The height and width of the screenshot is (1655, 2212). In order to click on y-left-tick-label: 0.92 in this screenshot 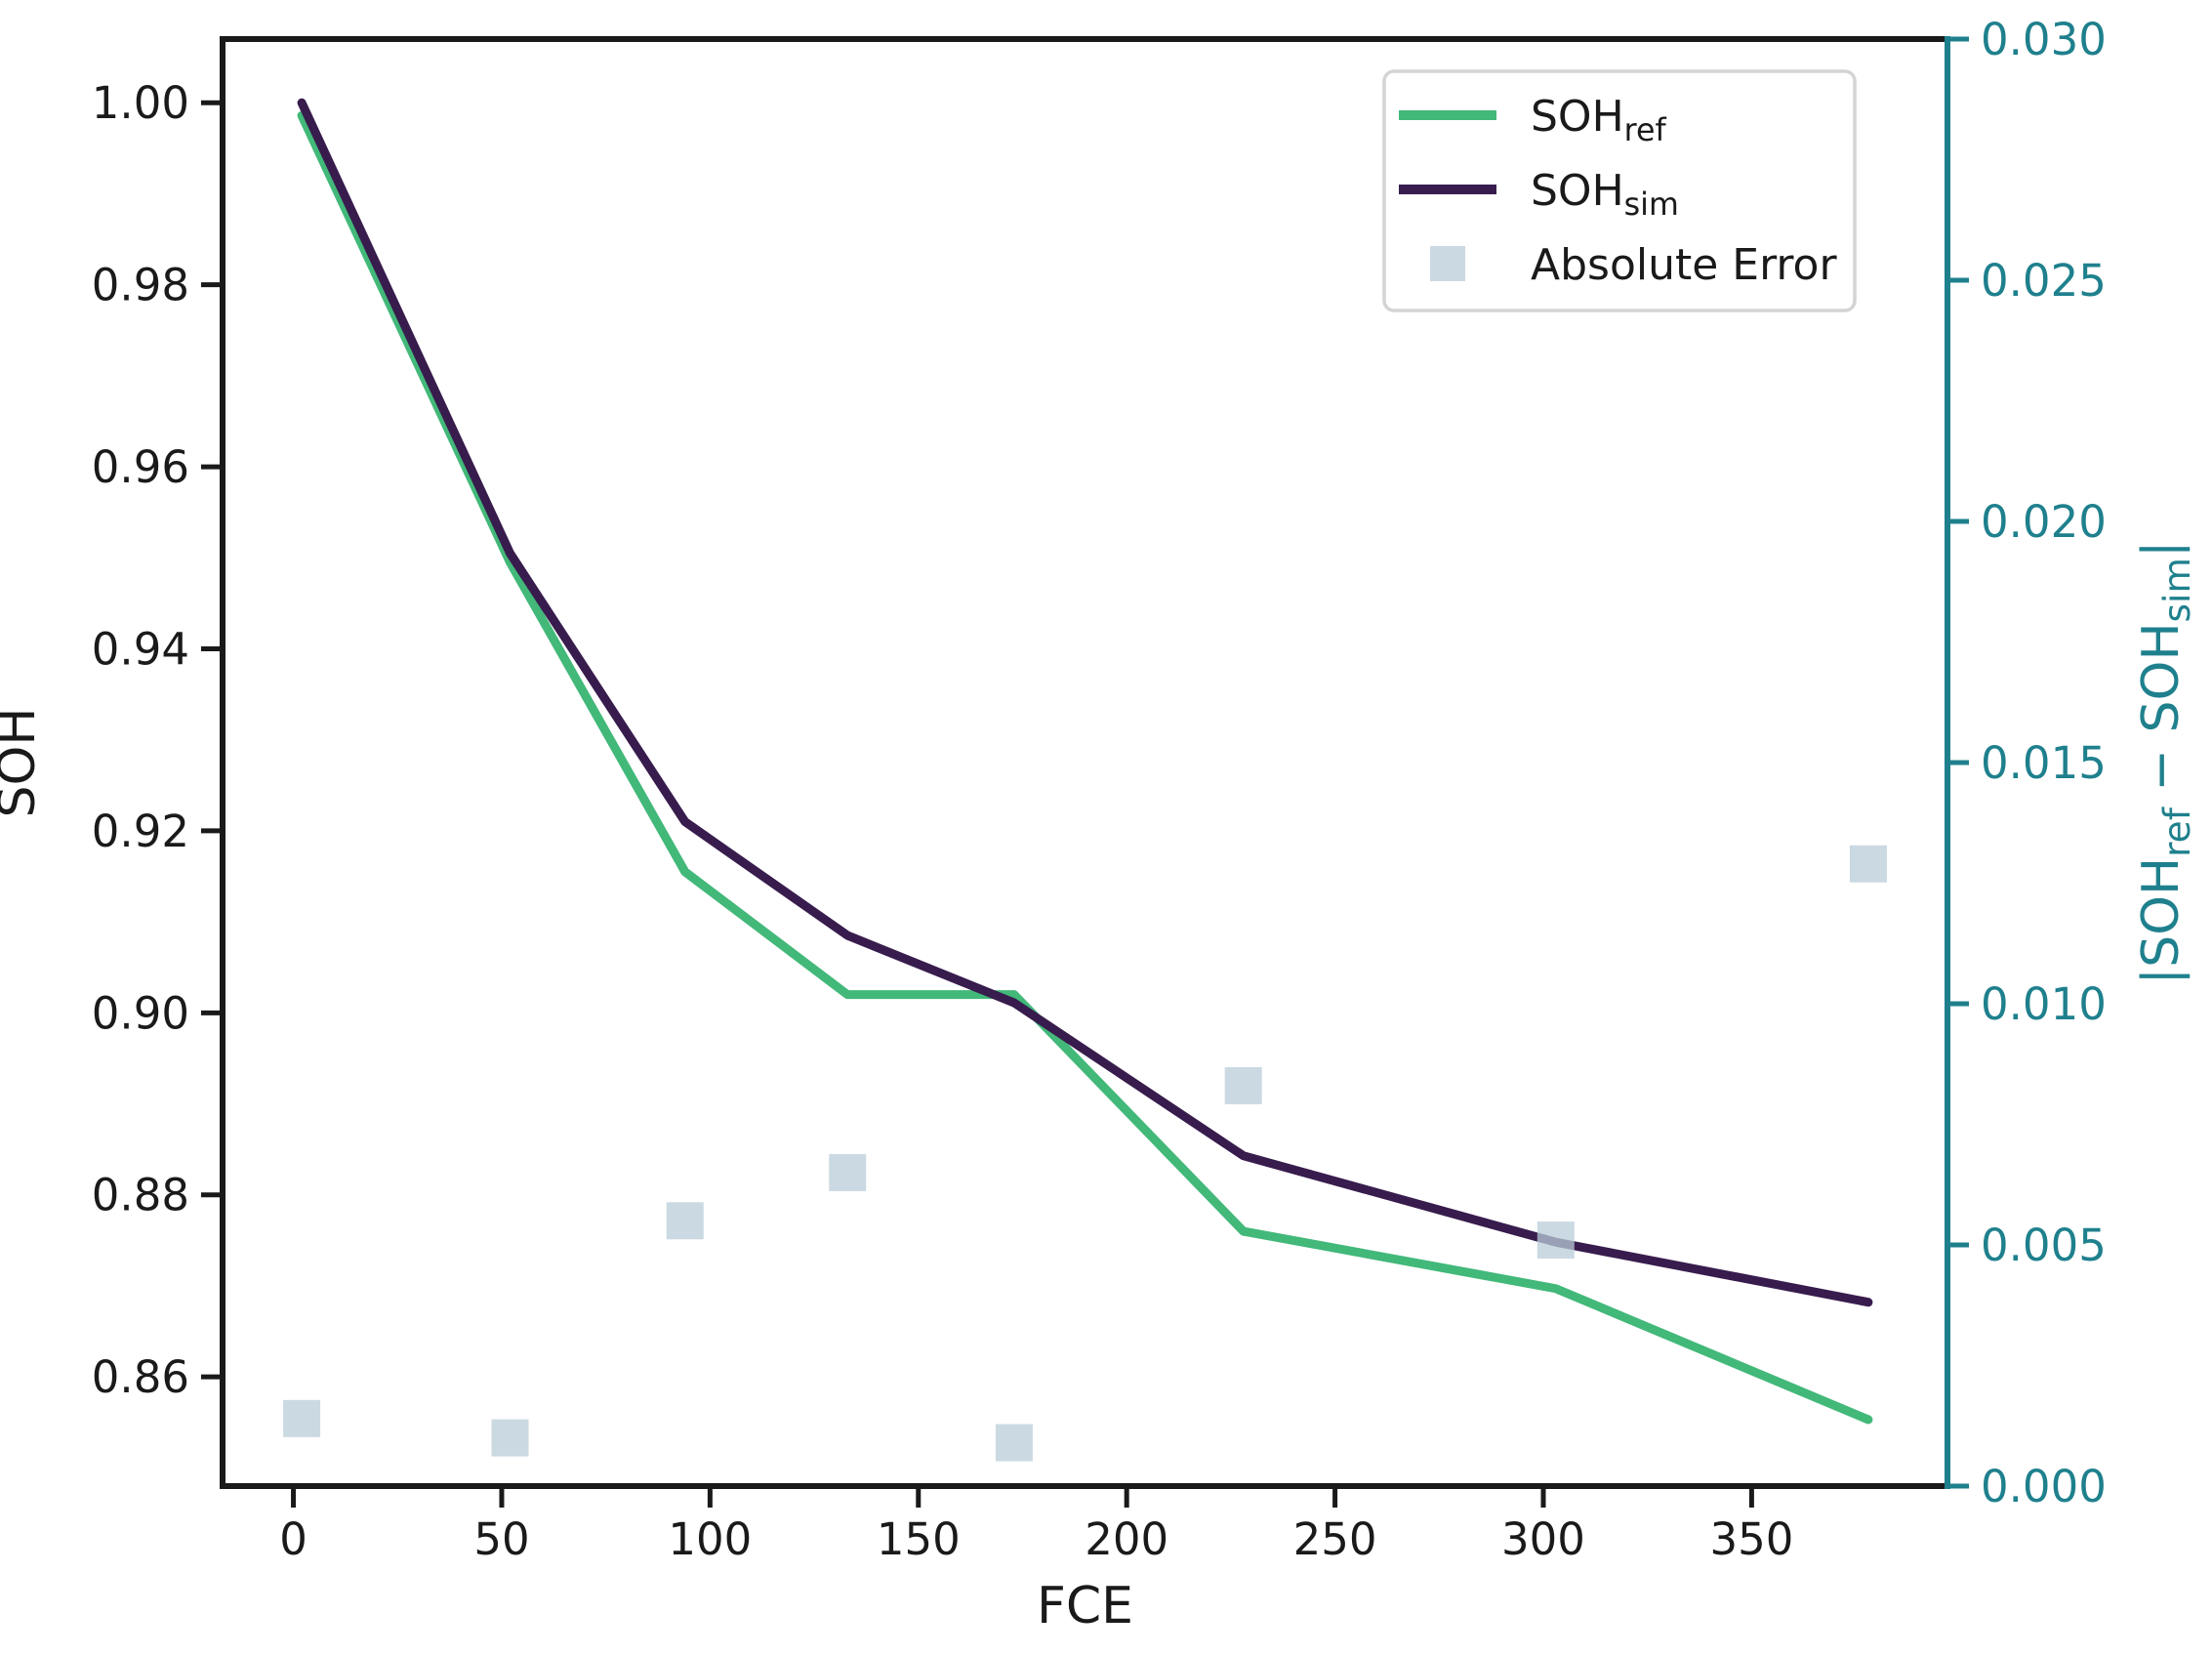, I will do `click(140, 831)`.